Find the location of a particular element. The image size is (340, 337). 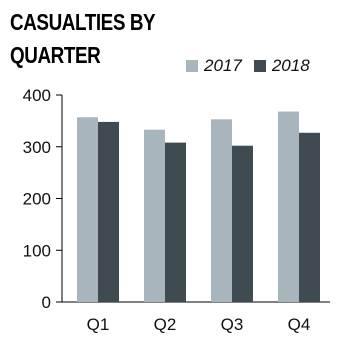

y-tick-label: 300 is located at coordinates (37, 147).